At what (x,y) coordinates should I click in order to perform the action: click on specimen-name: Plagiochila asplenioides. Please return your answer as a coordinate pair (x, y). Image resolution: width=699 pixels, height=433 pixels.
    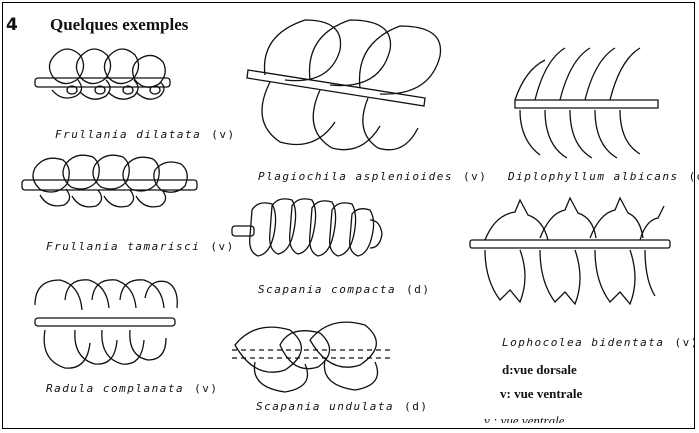
    Looking at the image, I should click on (355, 176).